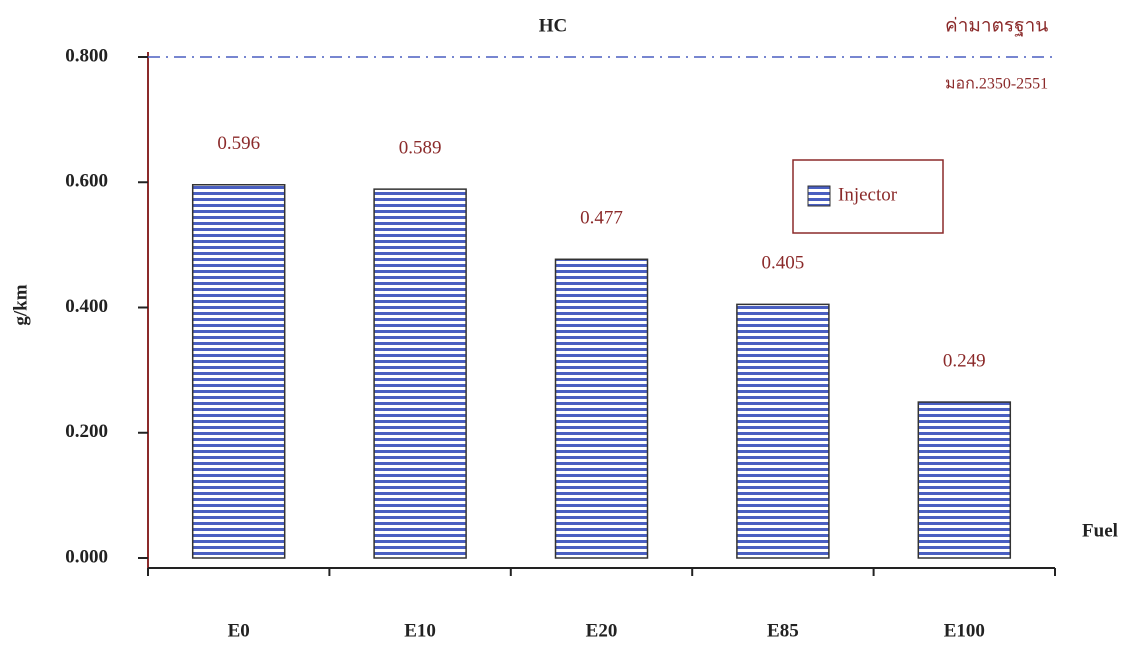 This screenshot has width=1131, height=645. I want to click on value-label: 0.477, so click(601, 218).